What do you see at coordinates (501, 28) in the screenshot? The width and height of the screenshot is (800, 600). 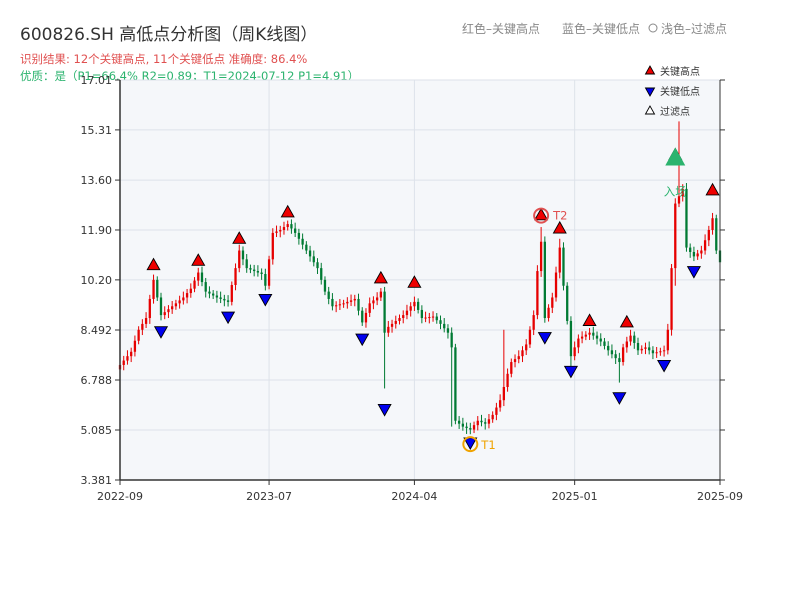 I see `header-legend-red: 红色–关键高点` at bounding box center [501, 28].